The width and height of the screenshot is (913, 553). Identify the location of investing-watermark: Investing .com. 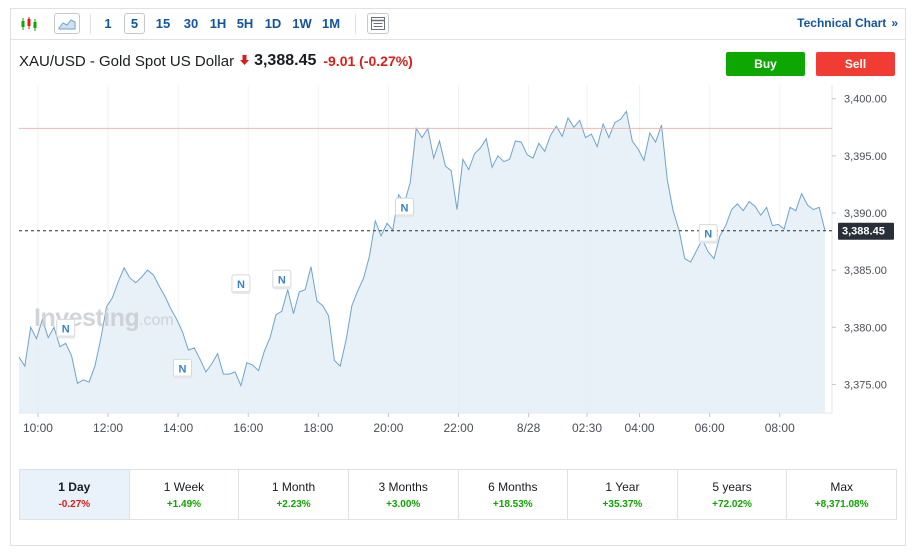
(104, 318).